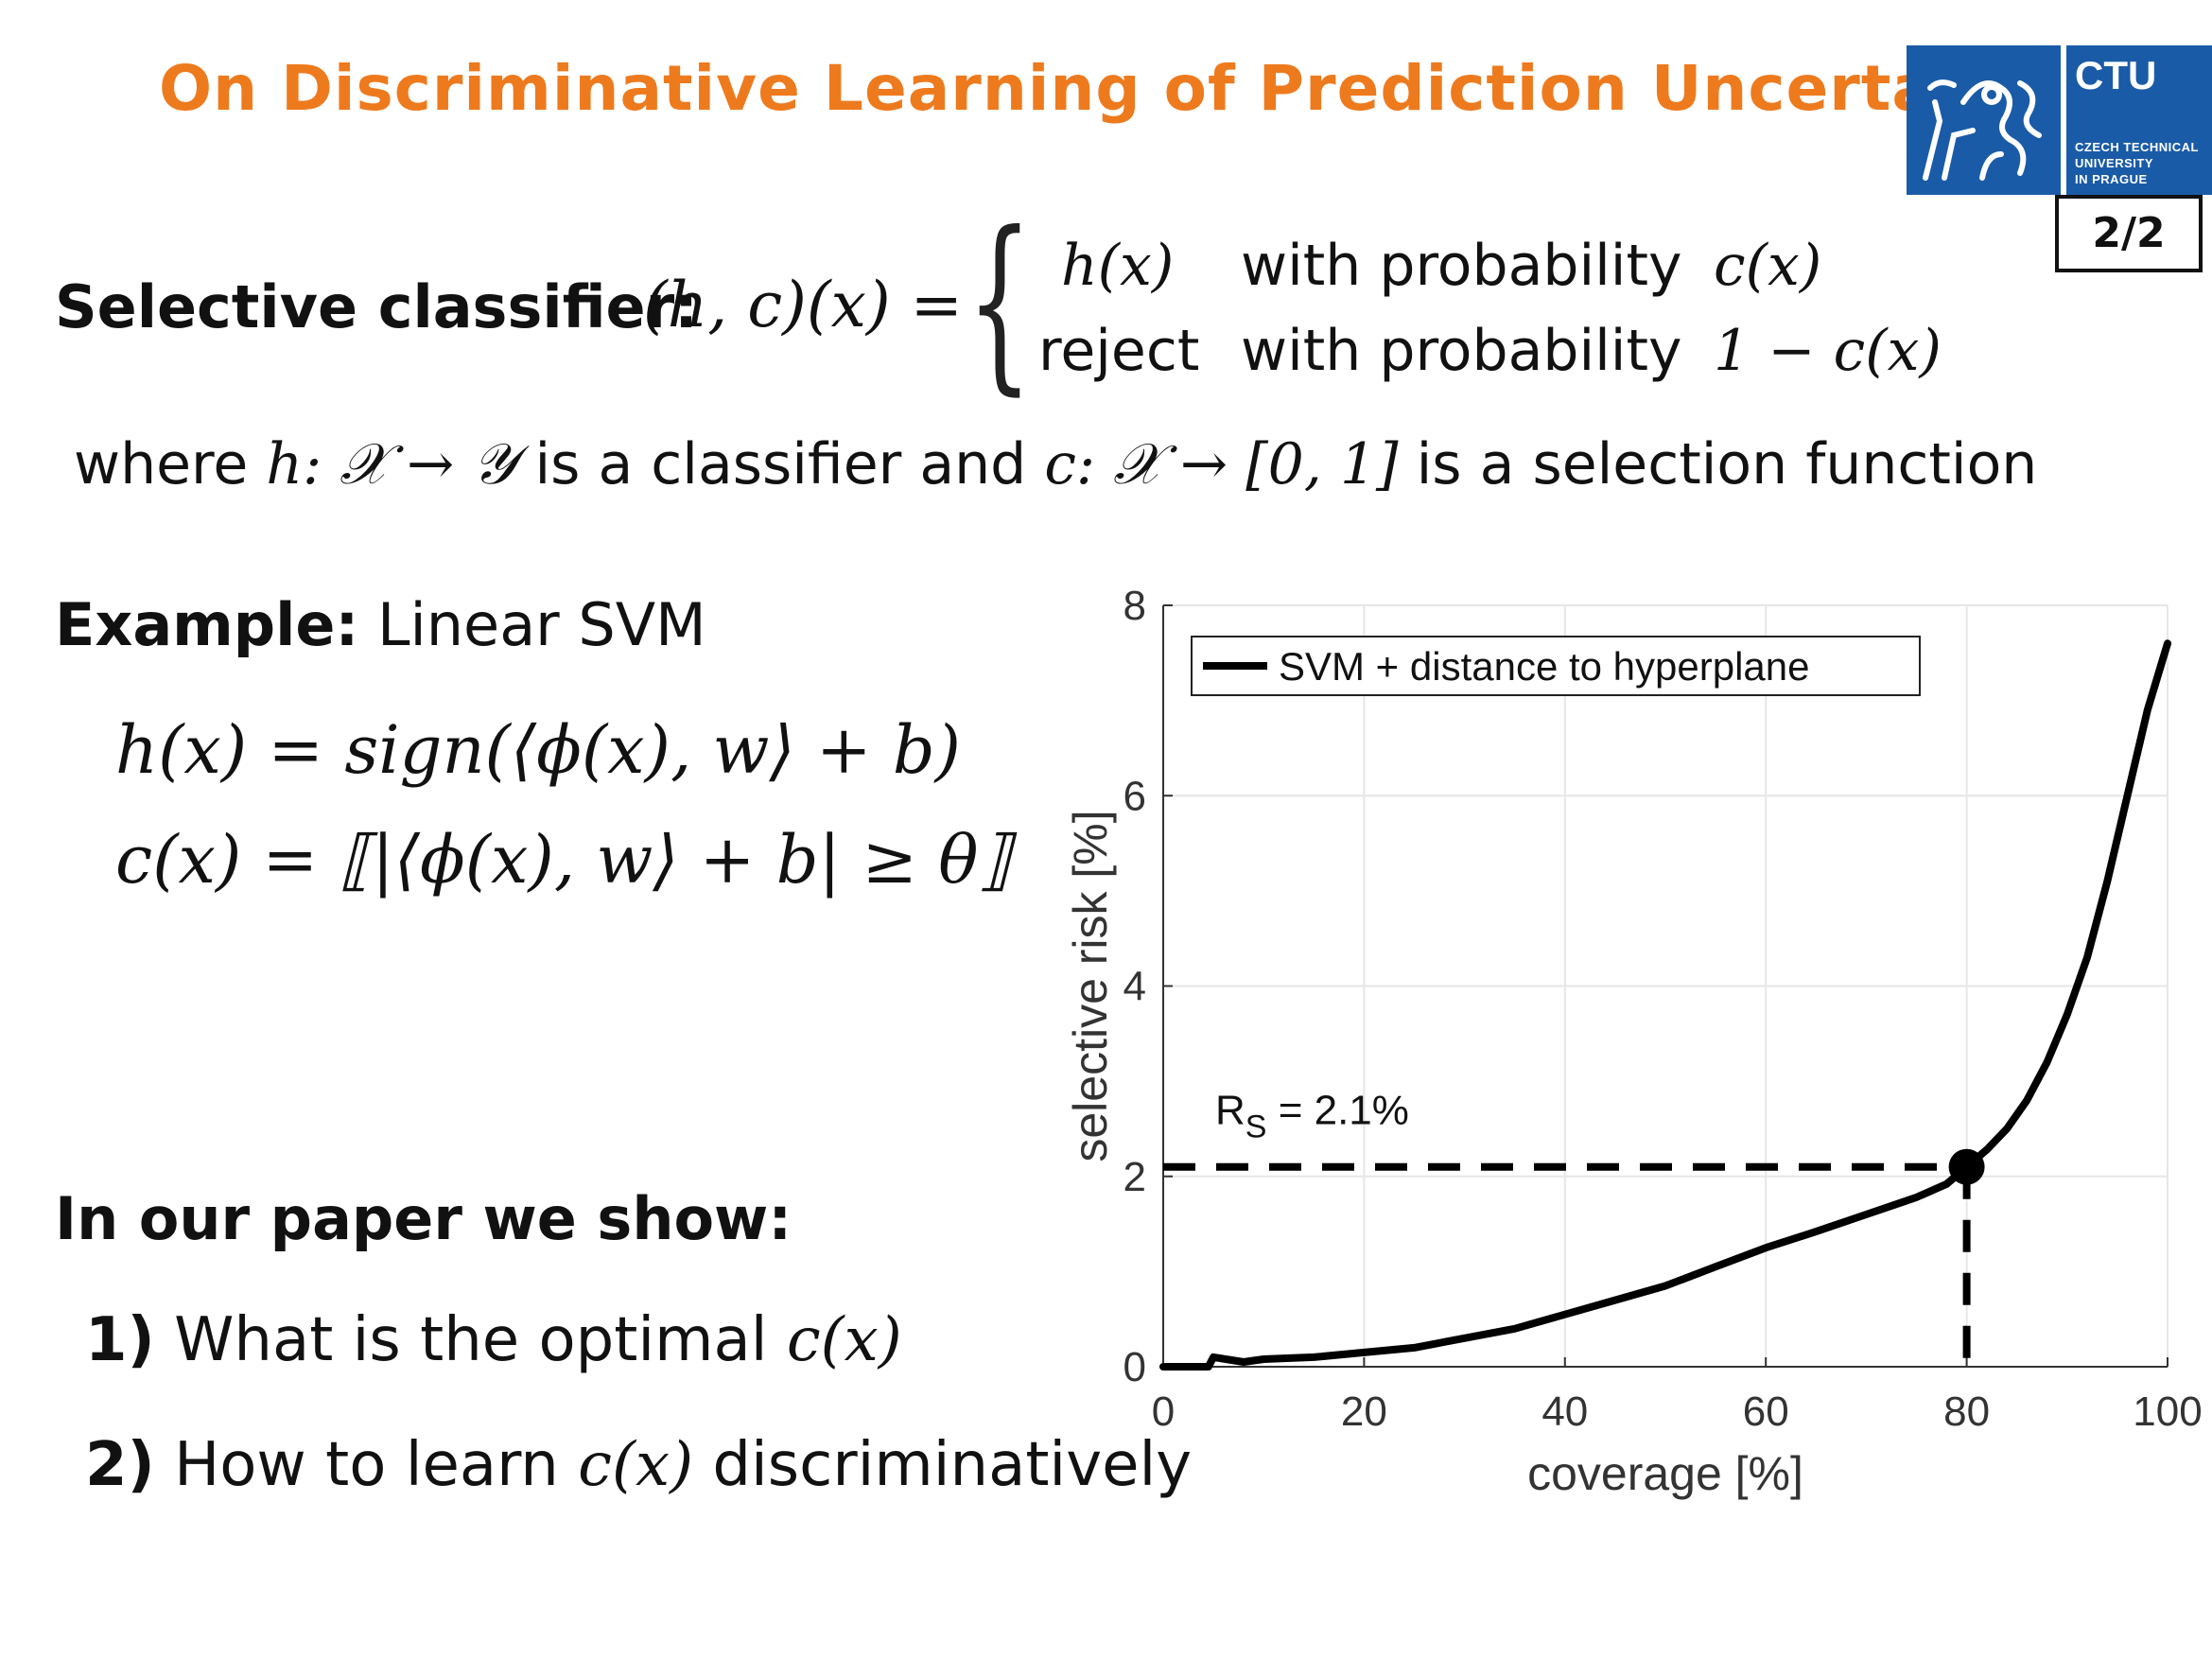 The width and height of the screenshot is (2212, 1659). I want to click on annotation-sub: S, so click(1256, 1127).